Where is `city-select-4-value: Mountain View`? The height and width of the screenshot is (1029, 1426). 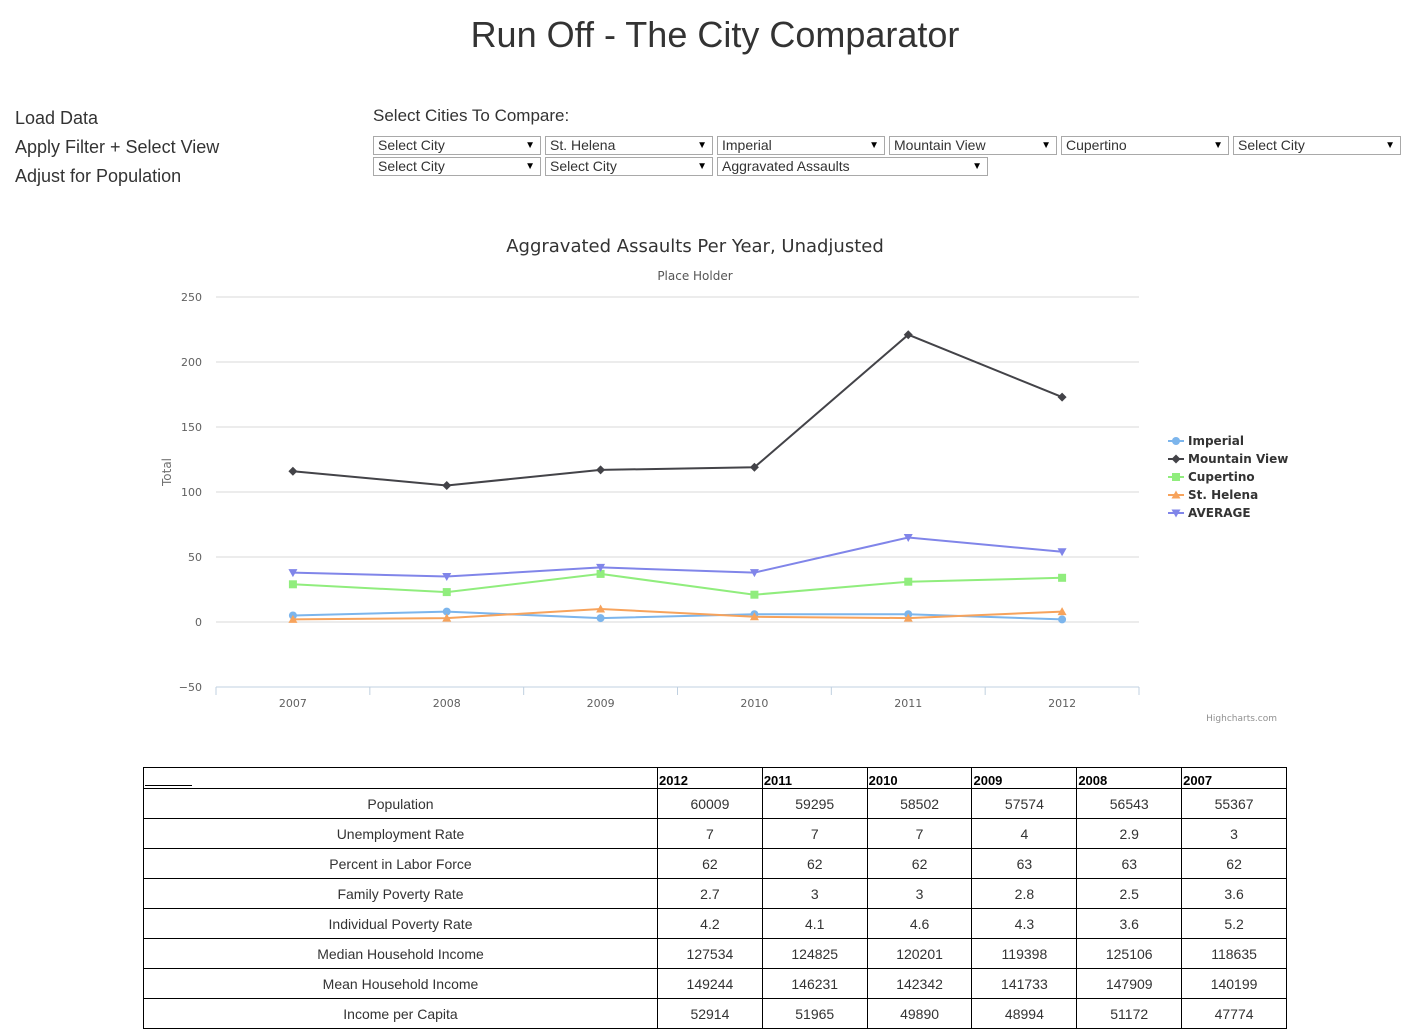
city-select-4-value: Mountain View is located at coordinates (940, 145).